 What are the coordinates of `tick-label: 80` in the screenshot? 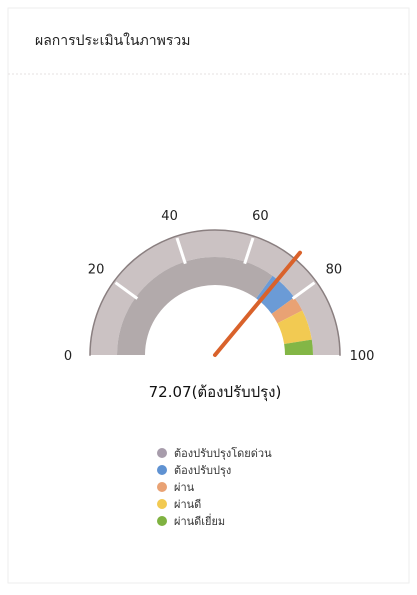 It's located at (334, 270).